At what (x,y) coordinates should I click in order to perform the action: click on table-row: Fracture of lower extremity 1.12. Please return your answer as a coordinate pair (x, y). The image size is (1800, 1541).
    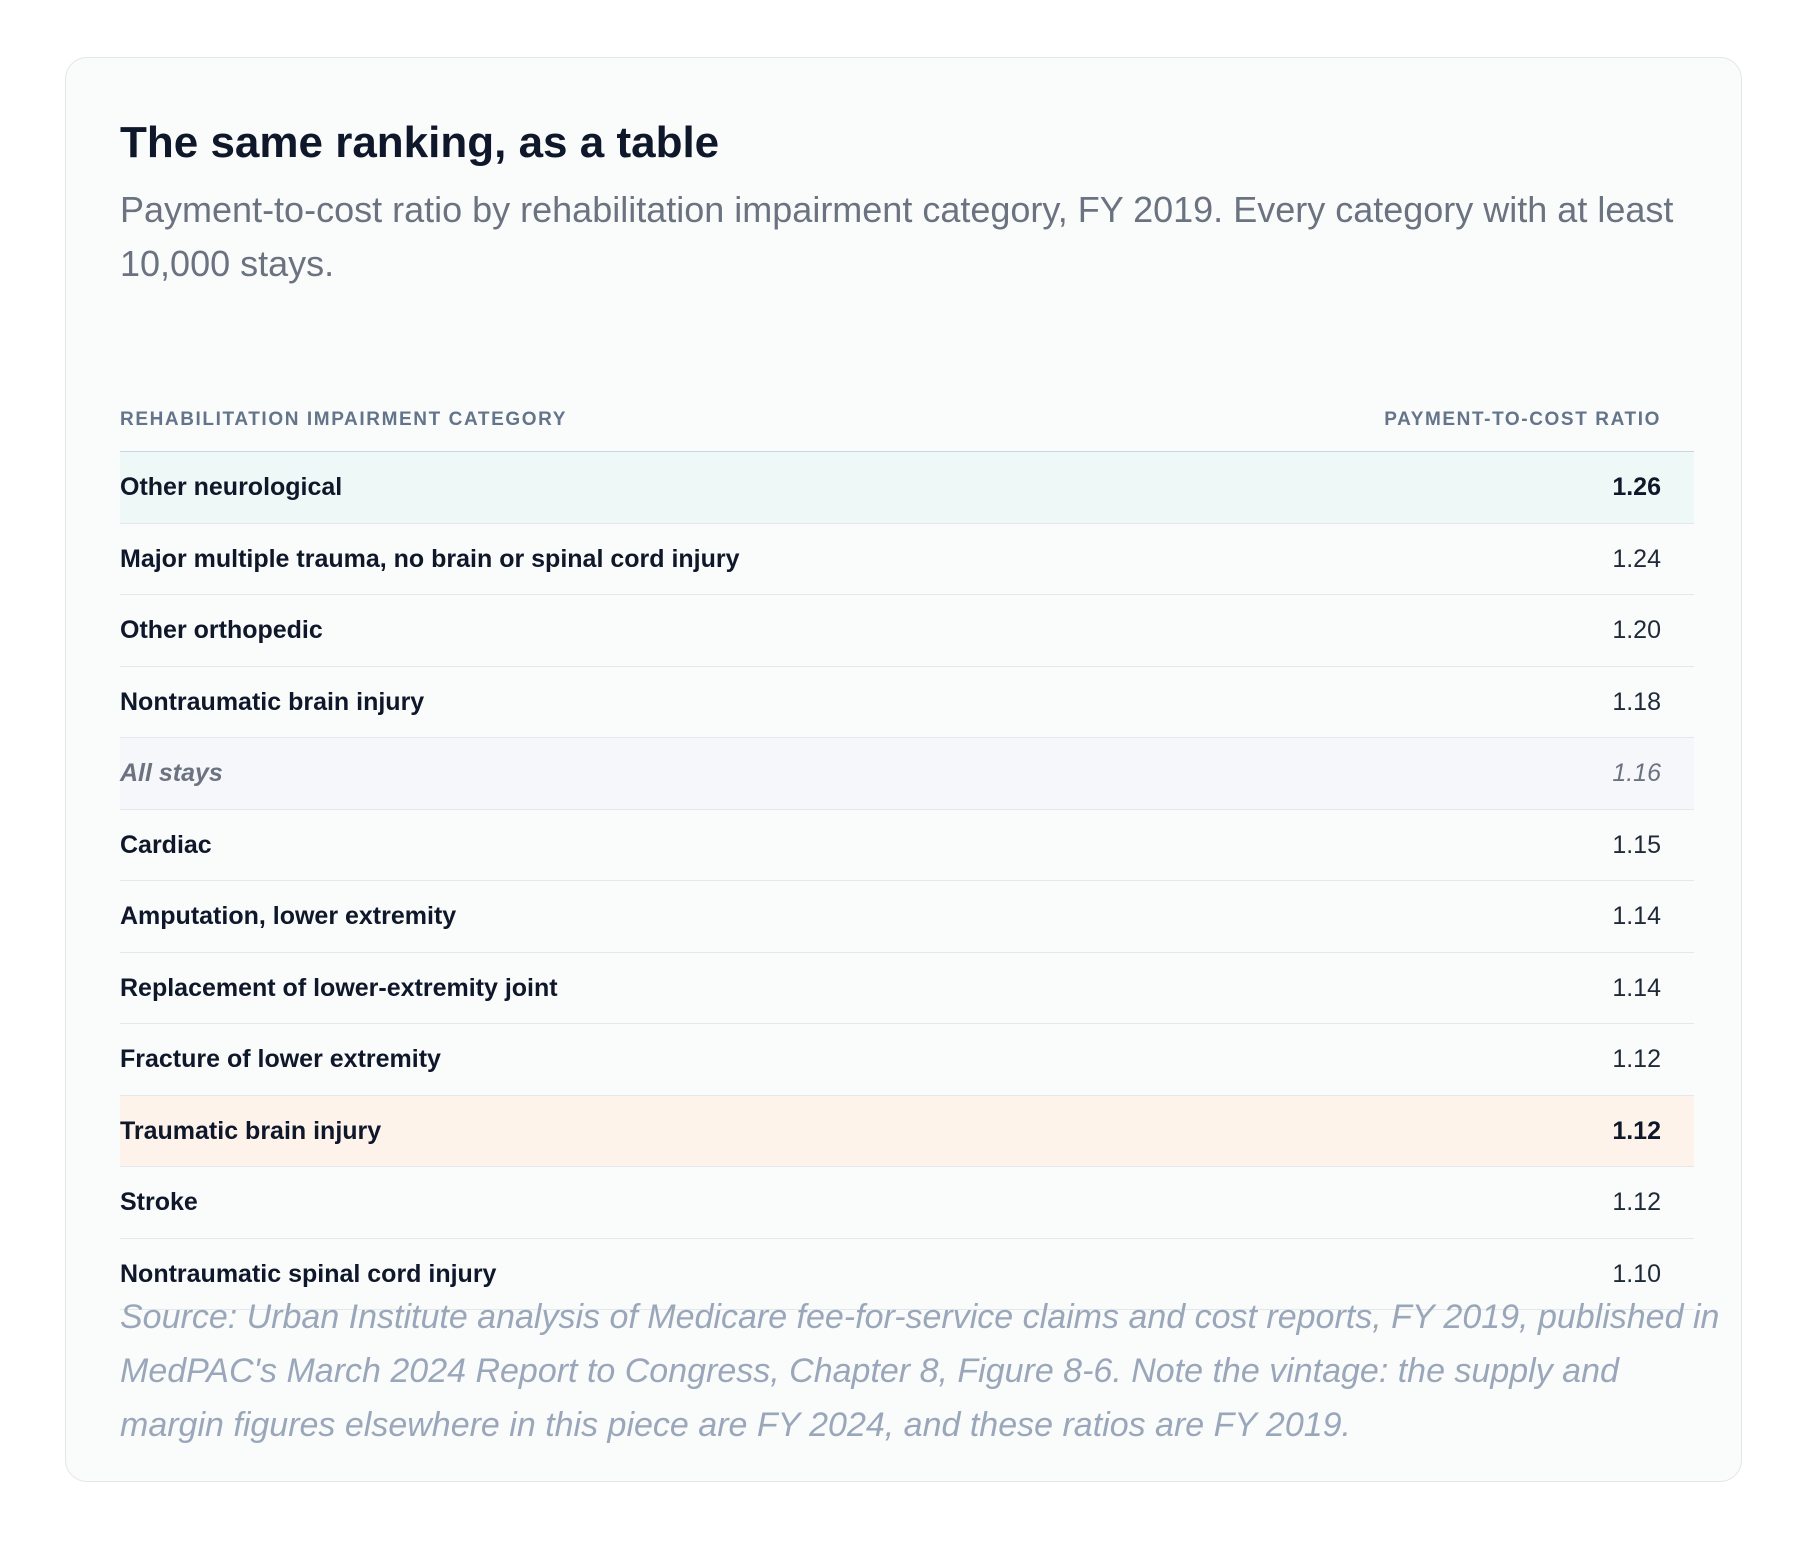
    Looking at the image, I should click on (907, 1060).